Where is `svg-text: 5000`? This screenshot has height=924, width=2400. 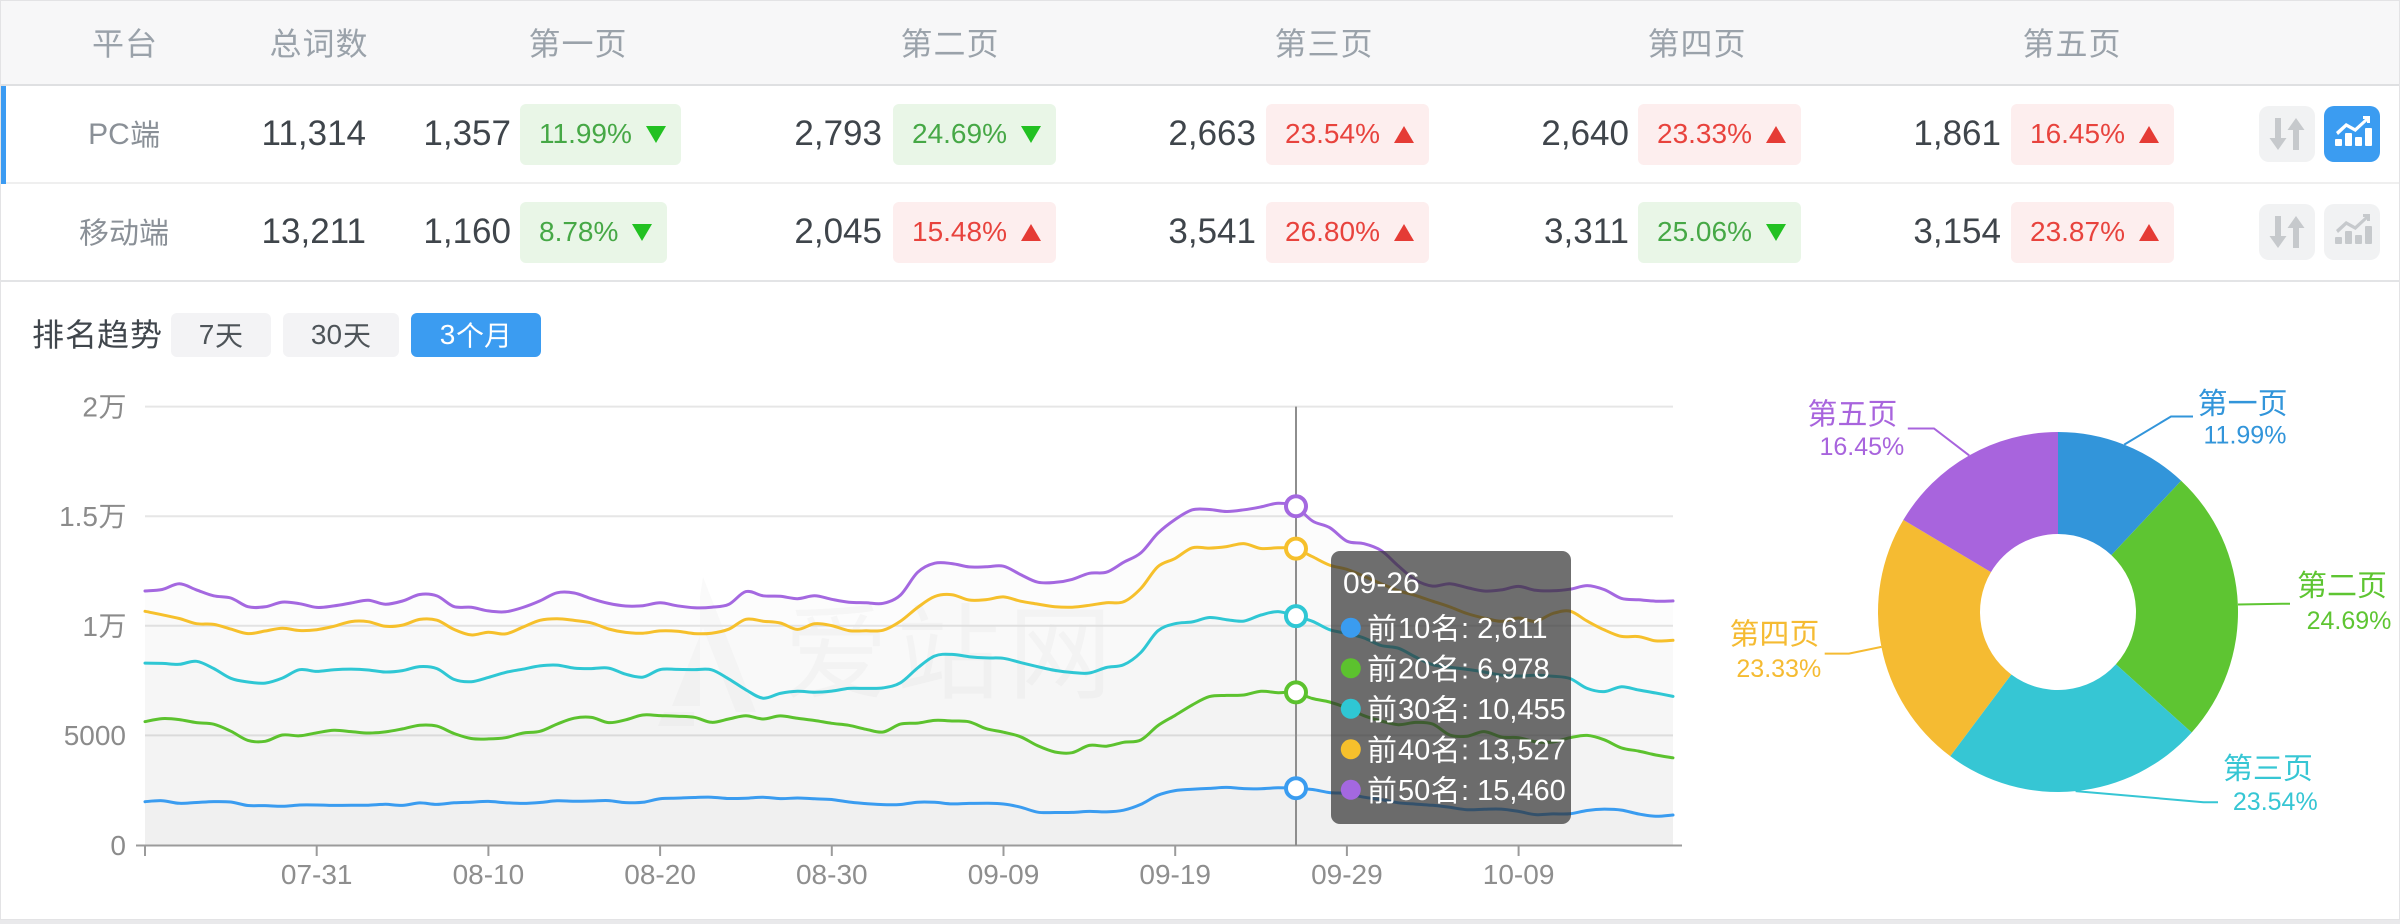
svg-text: 5000 is located at coordinates (95, 735).